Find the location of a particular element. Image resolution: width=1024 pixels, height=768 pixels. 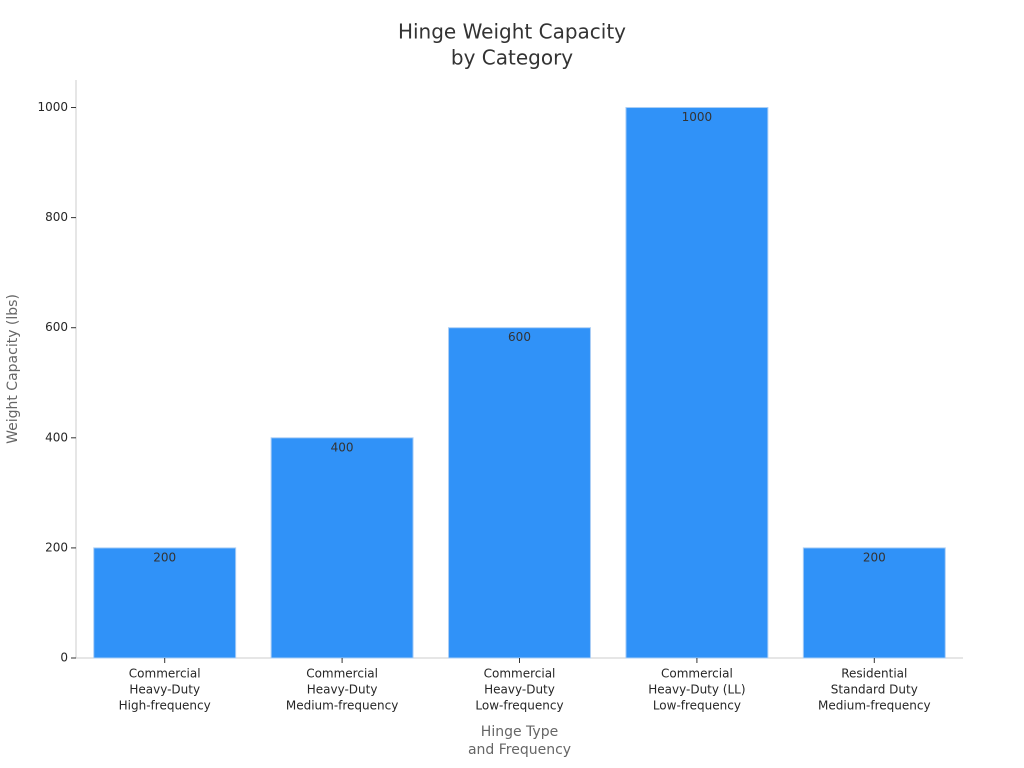

y-tick-label: 0 is located at coordinates (64, 658).